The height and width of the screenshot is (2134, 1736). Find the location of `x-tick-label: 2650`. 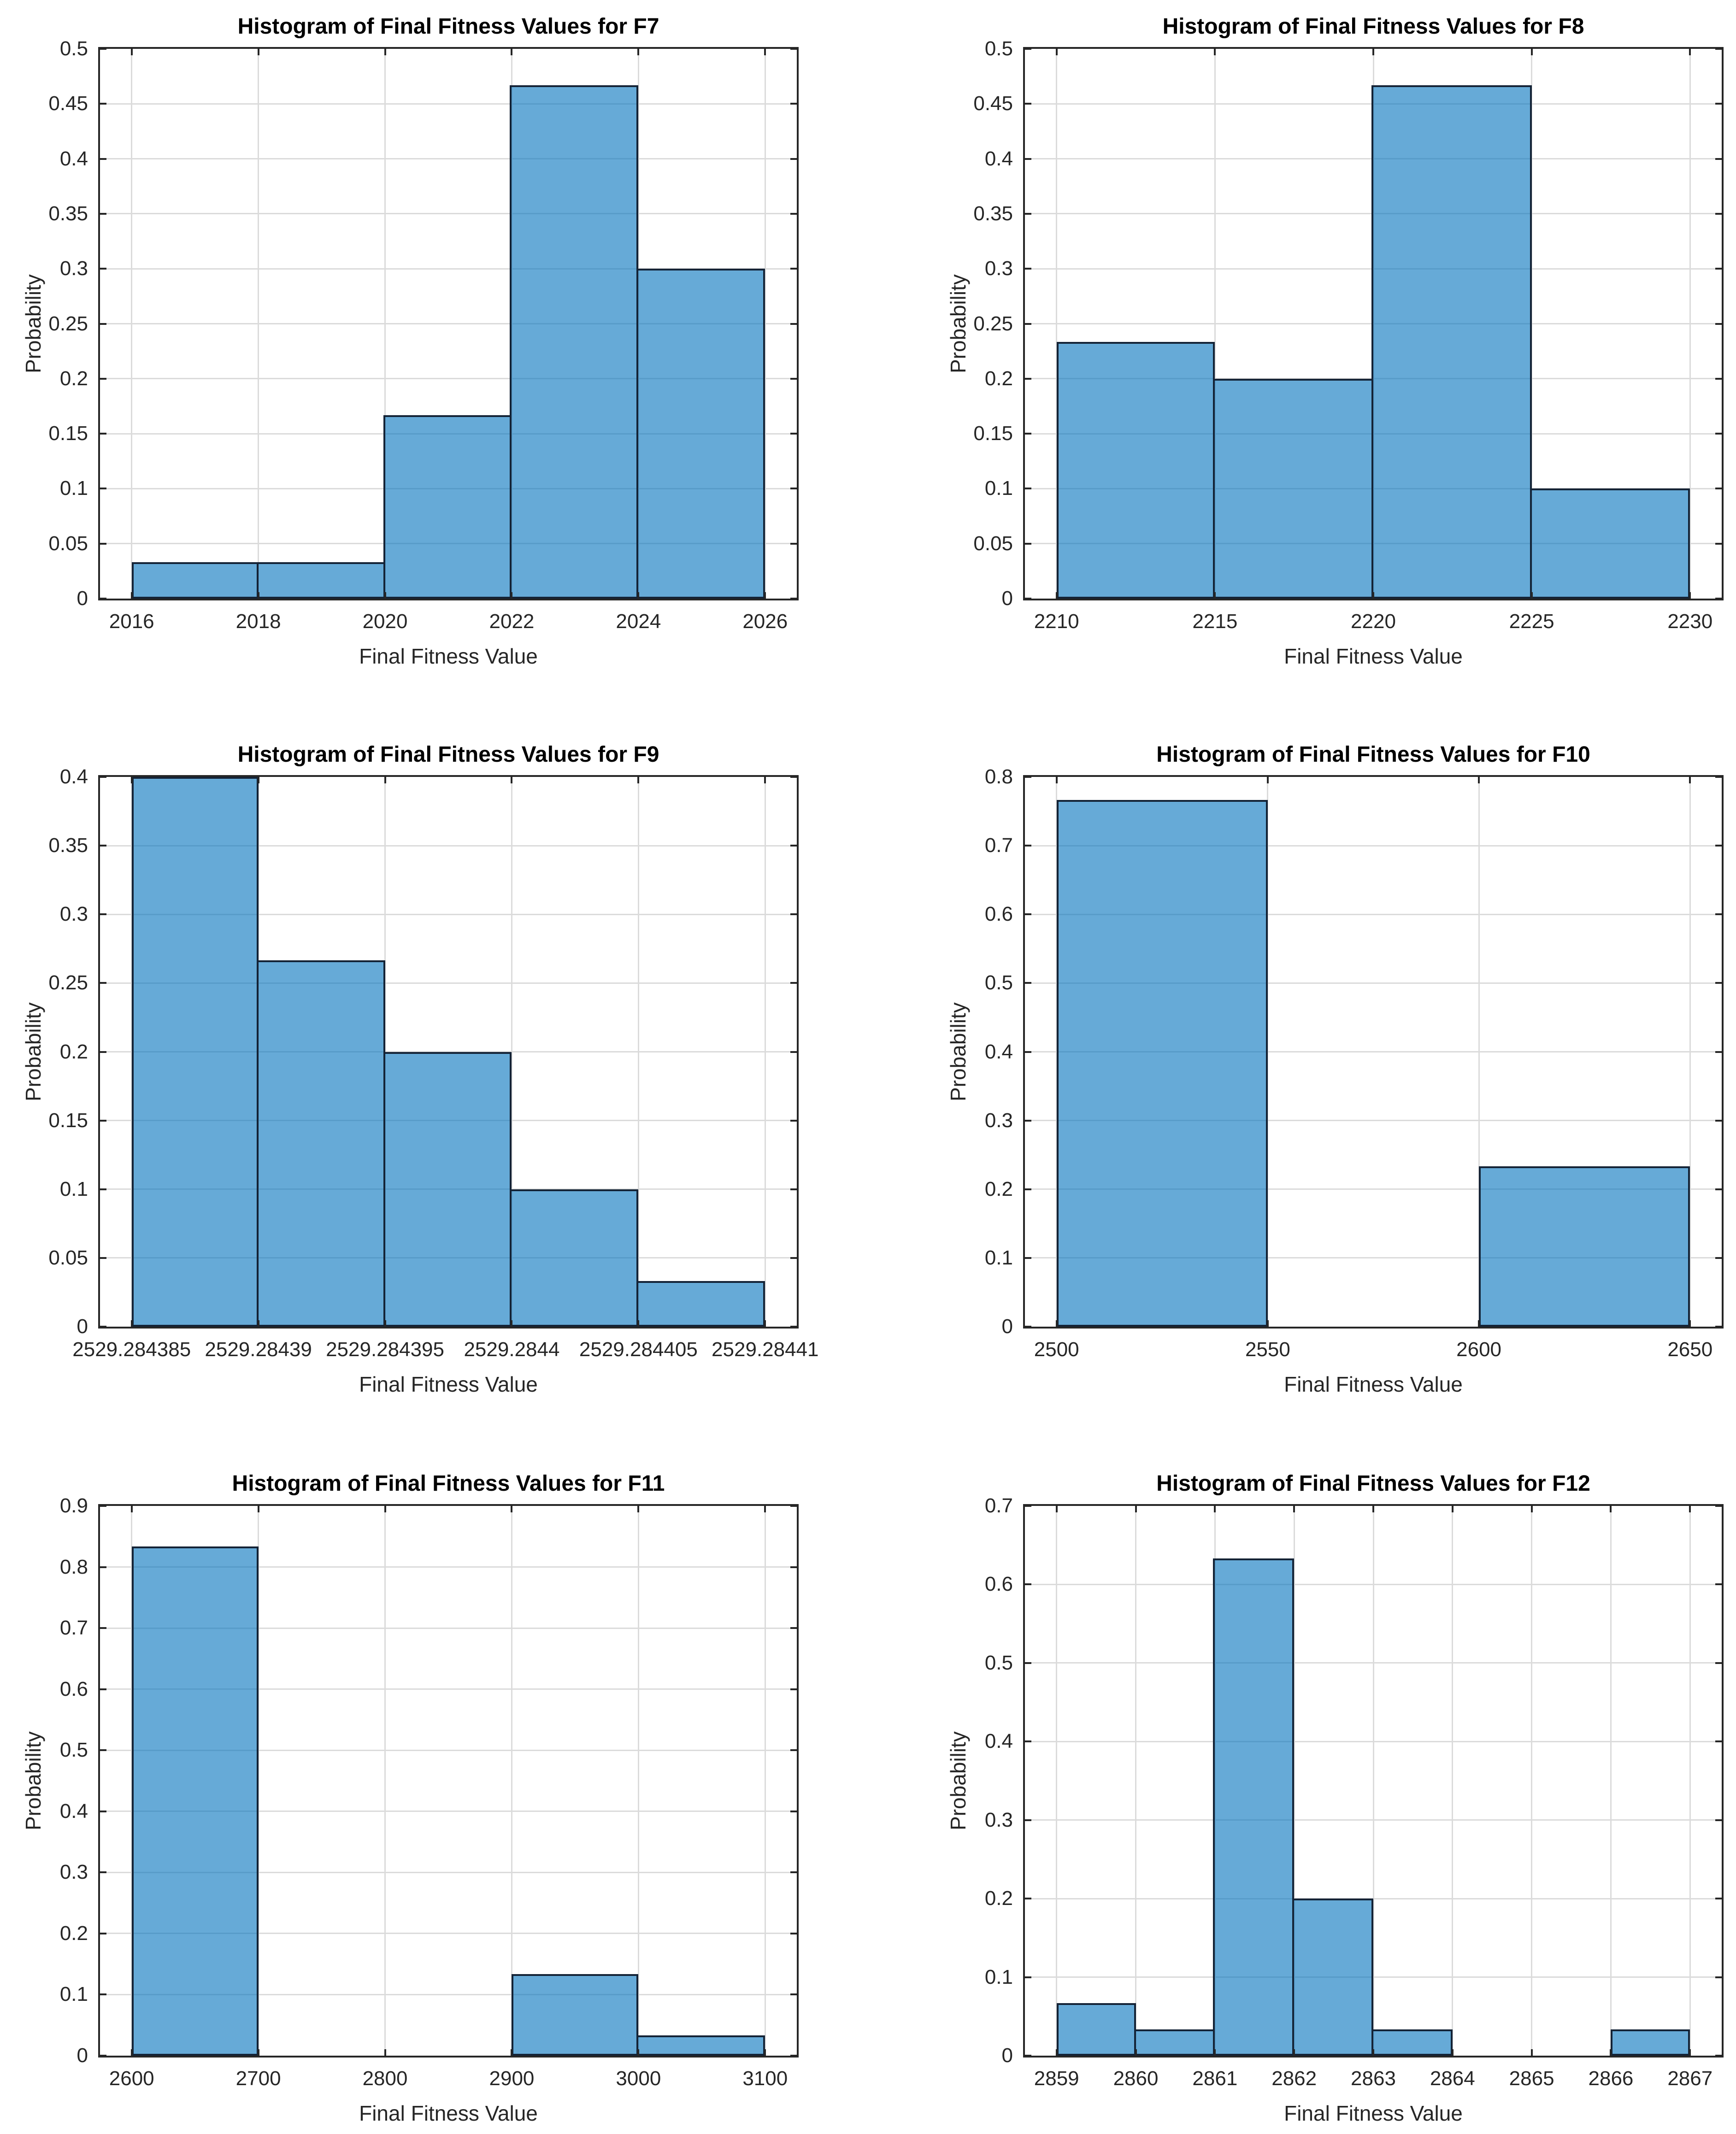

x-tick-label: 2650 is located at coordinates (1690, 1349).